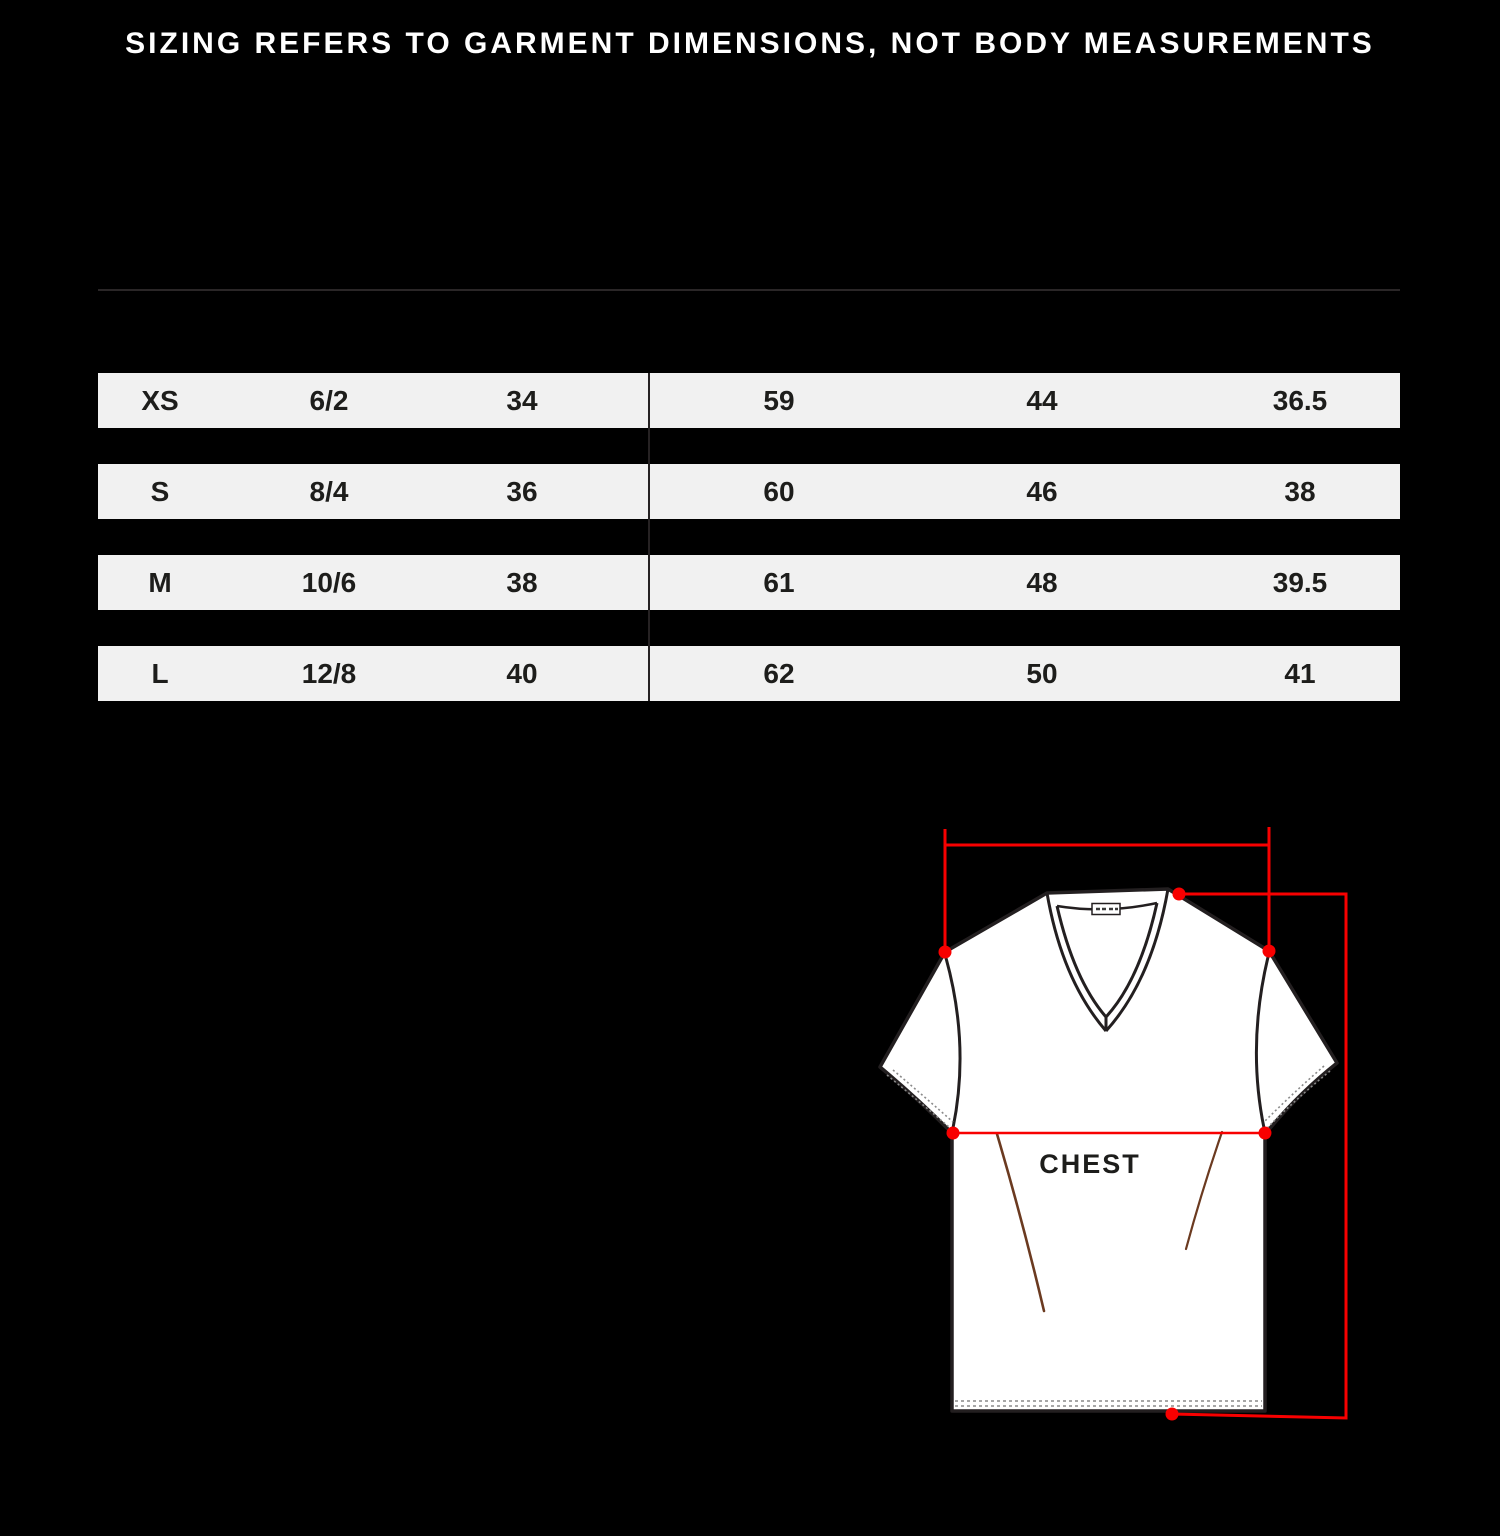 This screenshot has width=1500, height=1536. What do you see at coordinates (329, 582) in the screenshot?
I see `value-cell: 10/6` at bounding box center [329, 582].